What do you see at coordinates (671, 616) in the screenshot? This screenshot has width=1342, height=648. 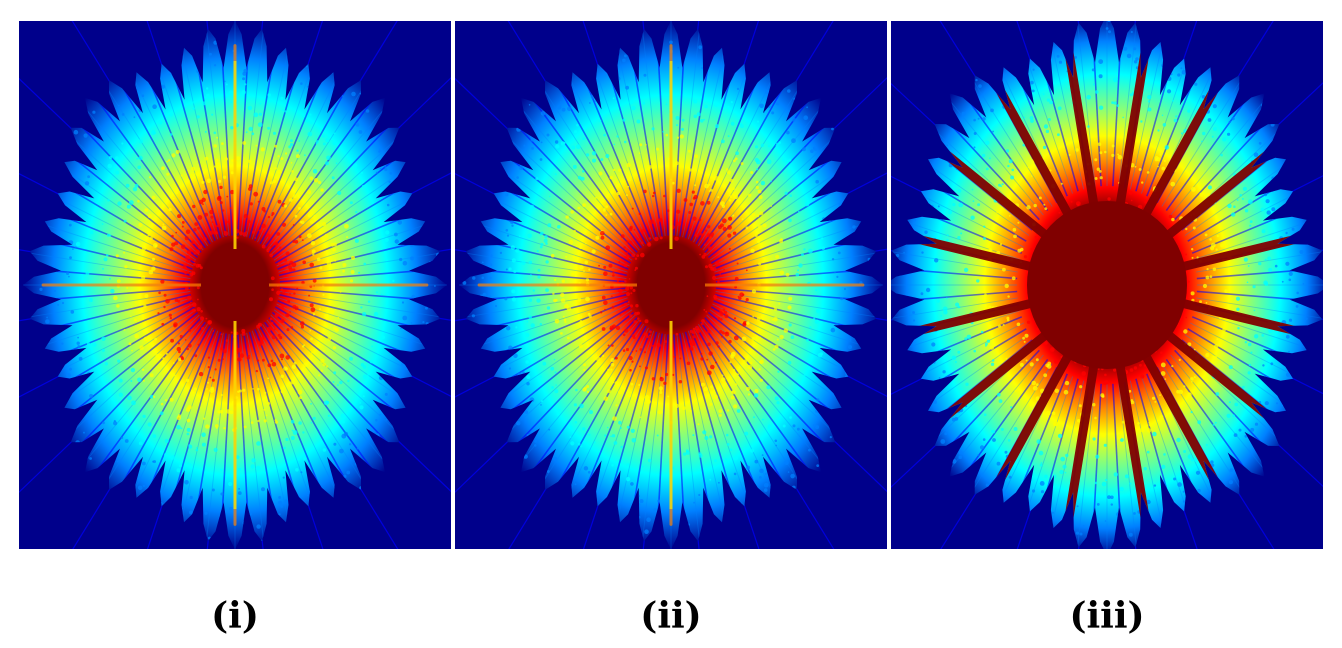 I see `caption-ii: (ii)` at bounding box center [671, 616].